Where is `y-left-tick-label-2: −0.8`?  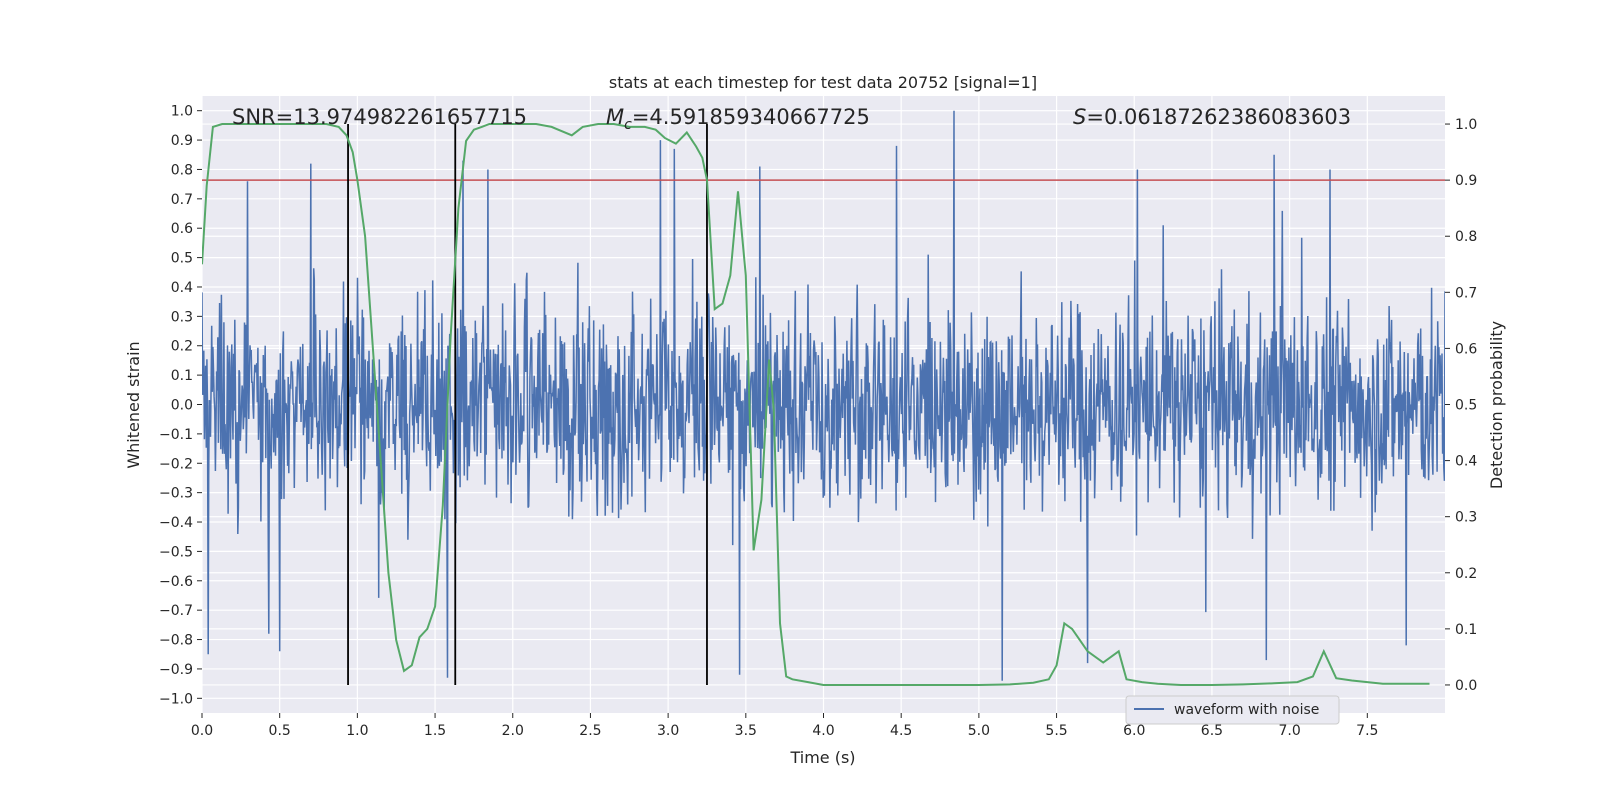 y-left-tick-label-2: −0.8 is located at coordinates (176, 641).